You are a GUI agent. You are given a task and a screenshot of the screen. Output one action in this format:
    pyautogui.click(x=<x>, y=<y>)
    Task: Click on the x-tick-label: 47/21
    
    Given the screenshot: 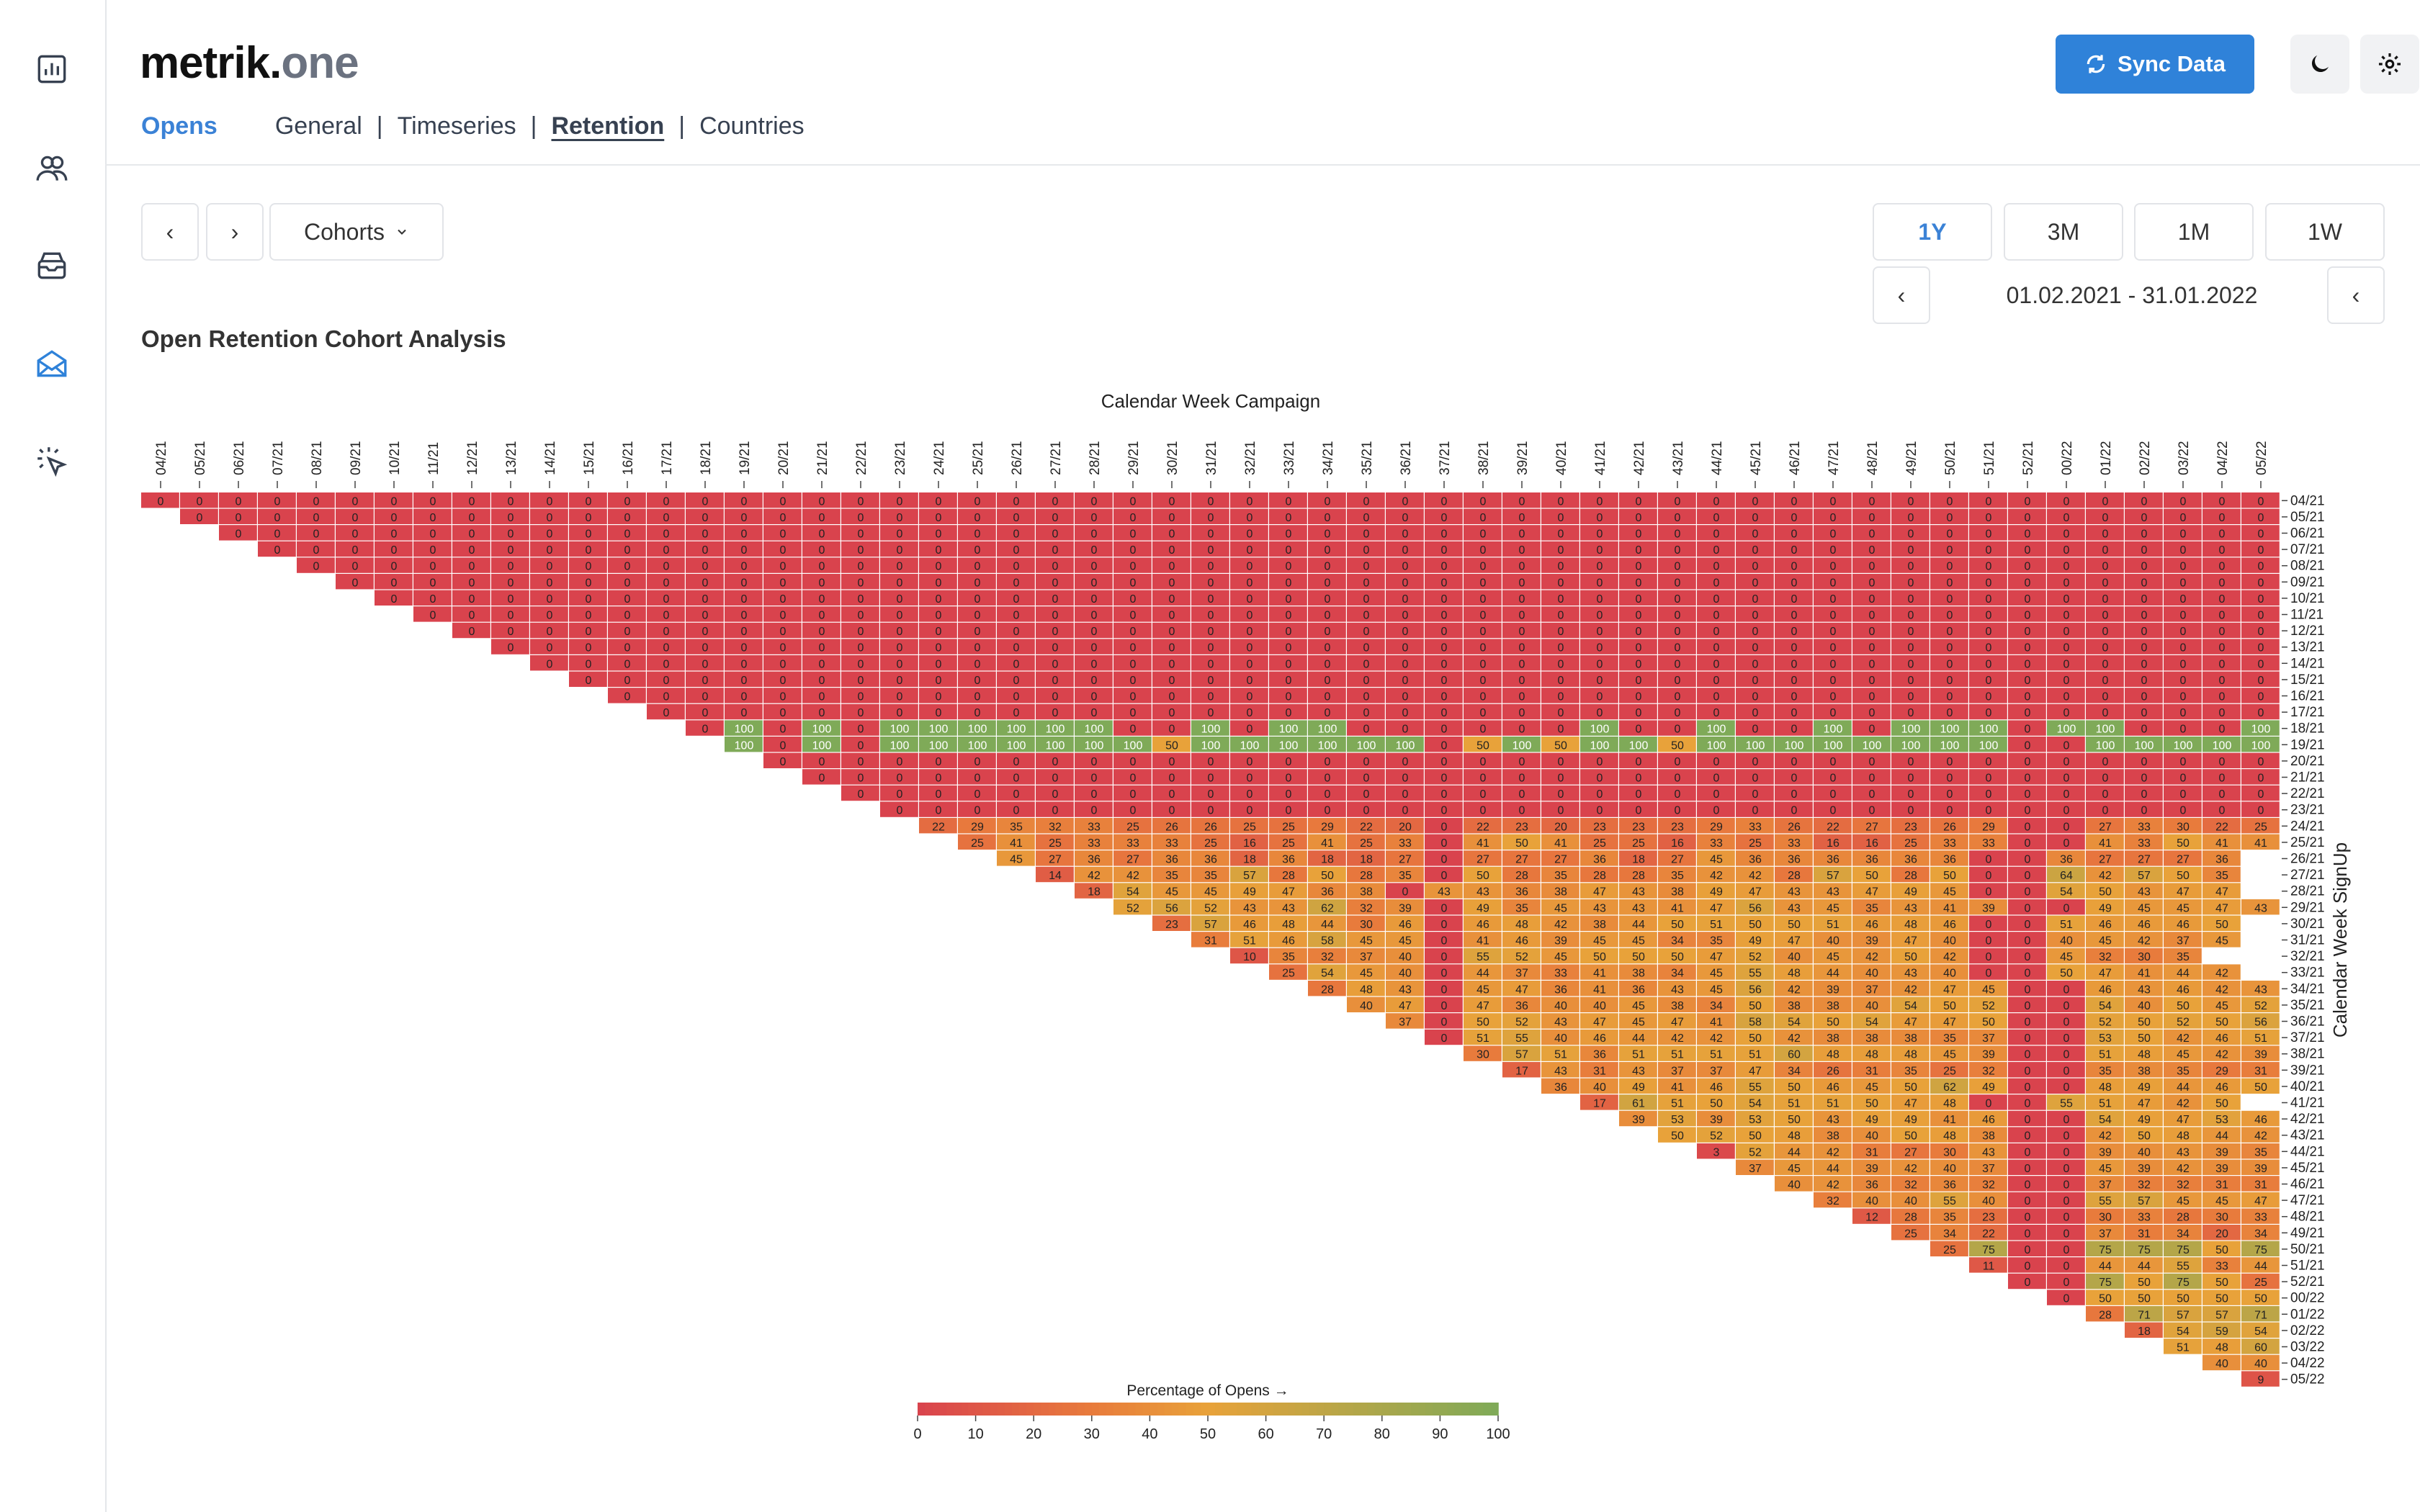 What is the action you would take?
    pyautogui.click(x=1834, y=458)
    